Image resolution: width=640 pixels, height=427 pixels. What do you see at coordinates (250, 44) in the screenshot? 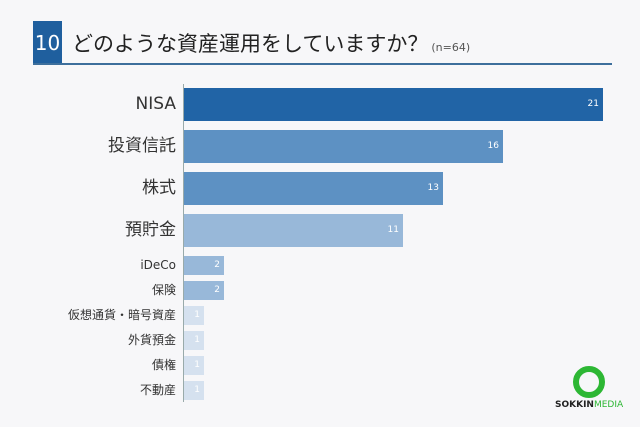
I see `title-text: どのような資産運用をしていますか？` at bounding box center [250, 44].